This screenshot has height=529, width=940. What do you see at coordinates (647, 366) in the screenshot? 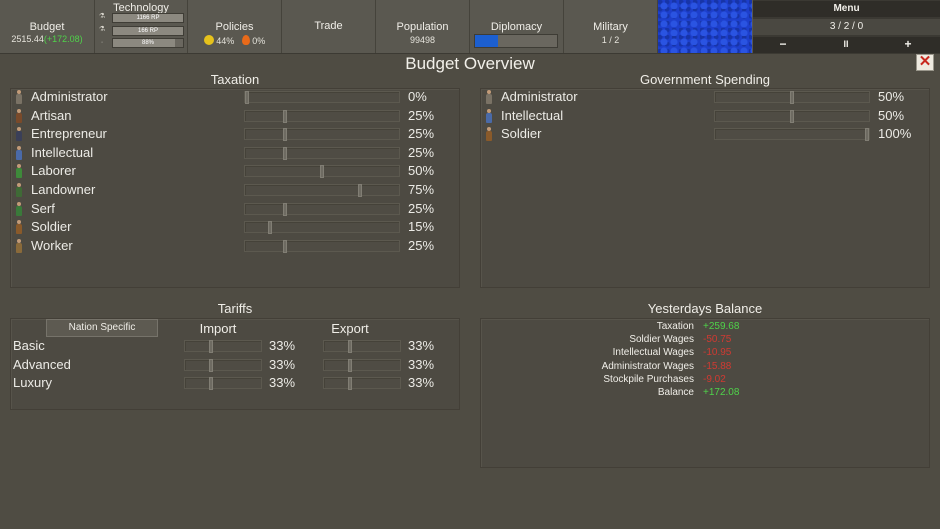
I see `balance-label: Administrator Wages` at bounding box center [647, 366].